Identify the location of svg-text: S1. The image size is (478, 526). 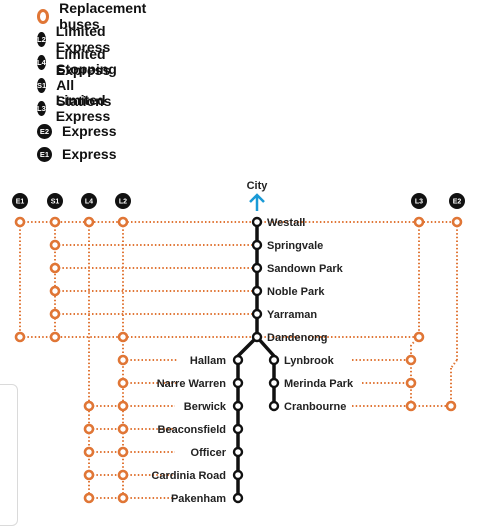
(55, 202).